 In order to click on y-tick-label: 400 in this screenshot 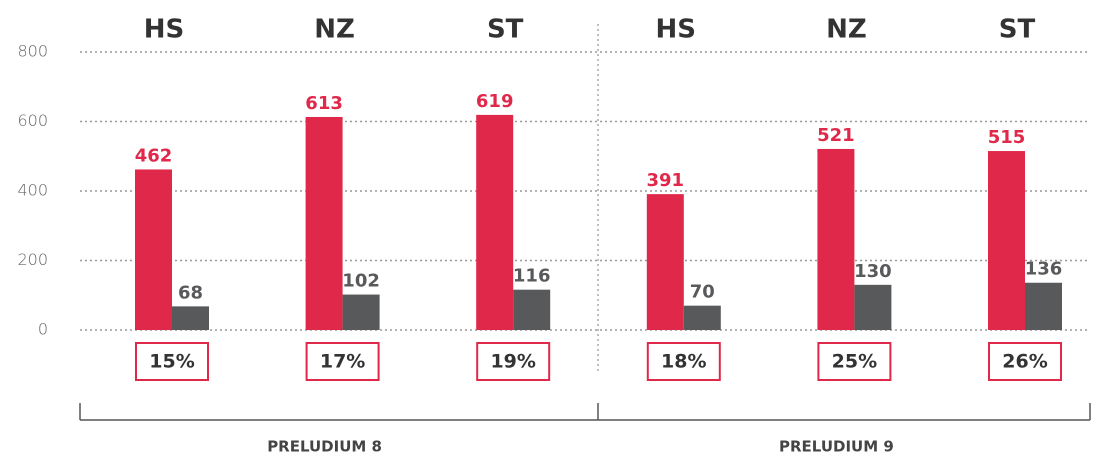, I will do `click(32, 190)`.